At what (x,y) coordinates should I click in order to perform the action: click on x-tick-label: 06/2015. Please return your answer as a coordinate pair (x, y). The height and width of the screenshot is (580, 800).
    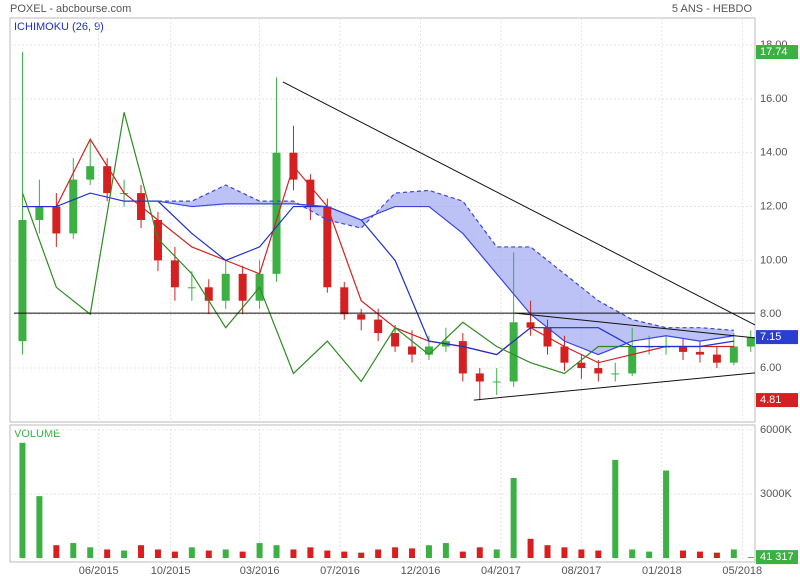
    Looking at the image, I should click on (99, 571).